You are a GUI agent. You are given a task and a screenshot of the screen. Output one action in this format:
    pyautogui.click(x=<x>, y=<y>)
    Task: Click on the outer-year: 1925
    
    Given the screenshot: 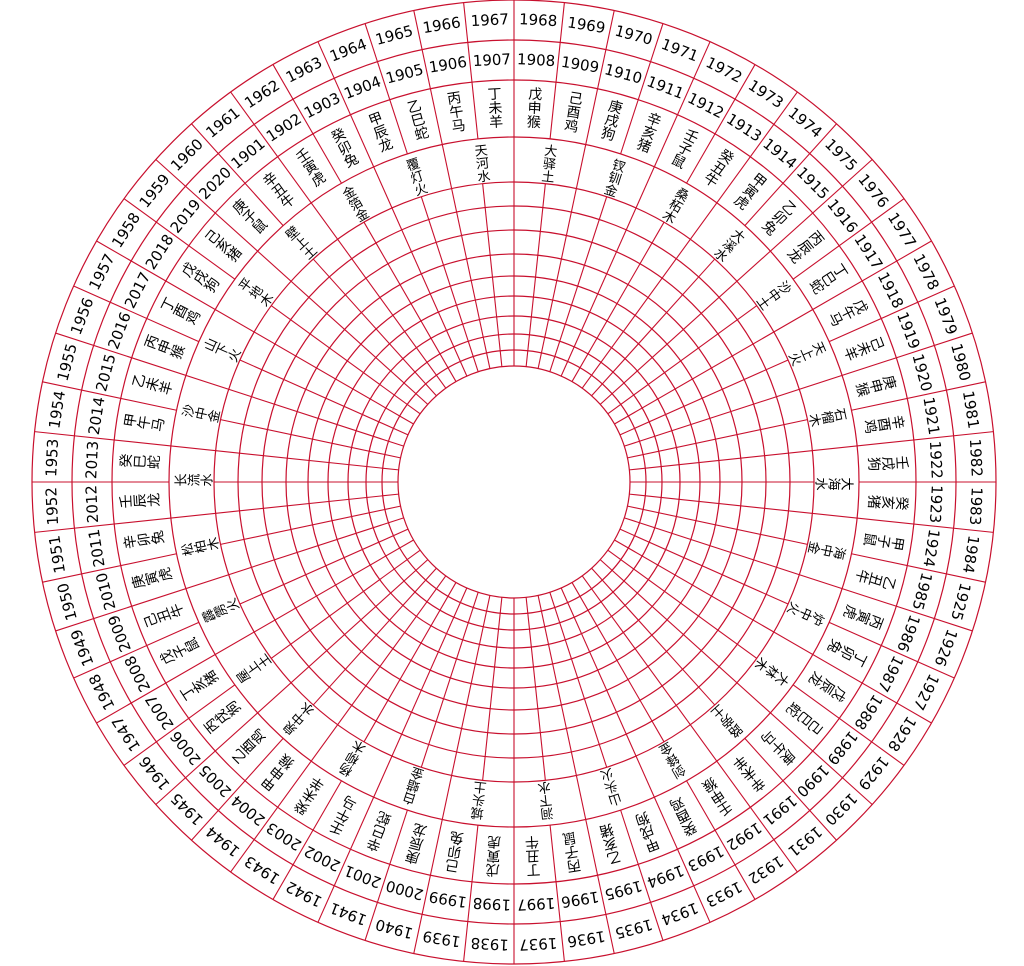 What is the action you would take?
    pyautogui.click(x=960, y=602)
    